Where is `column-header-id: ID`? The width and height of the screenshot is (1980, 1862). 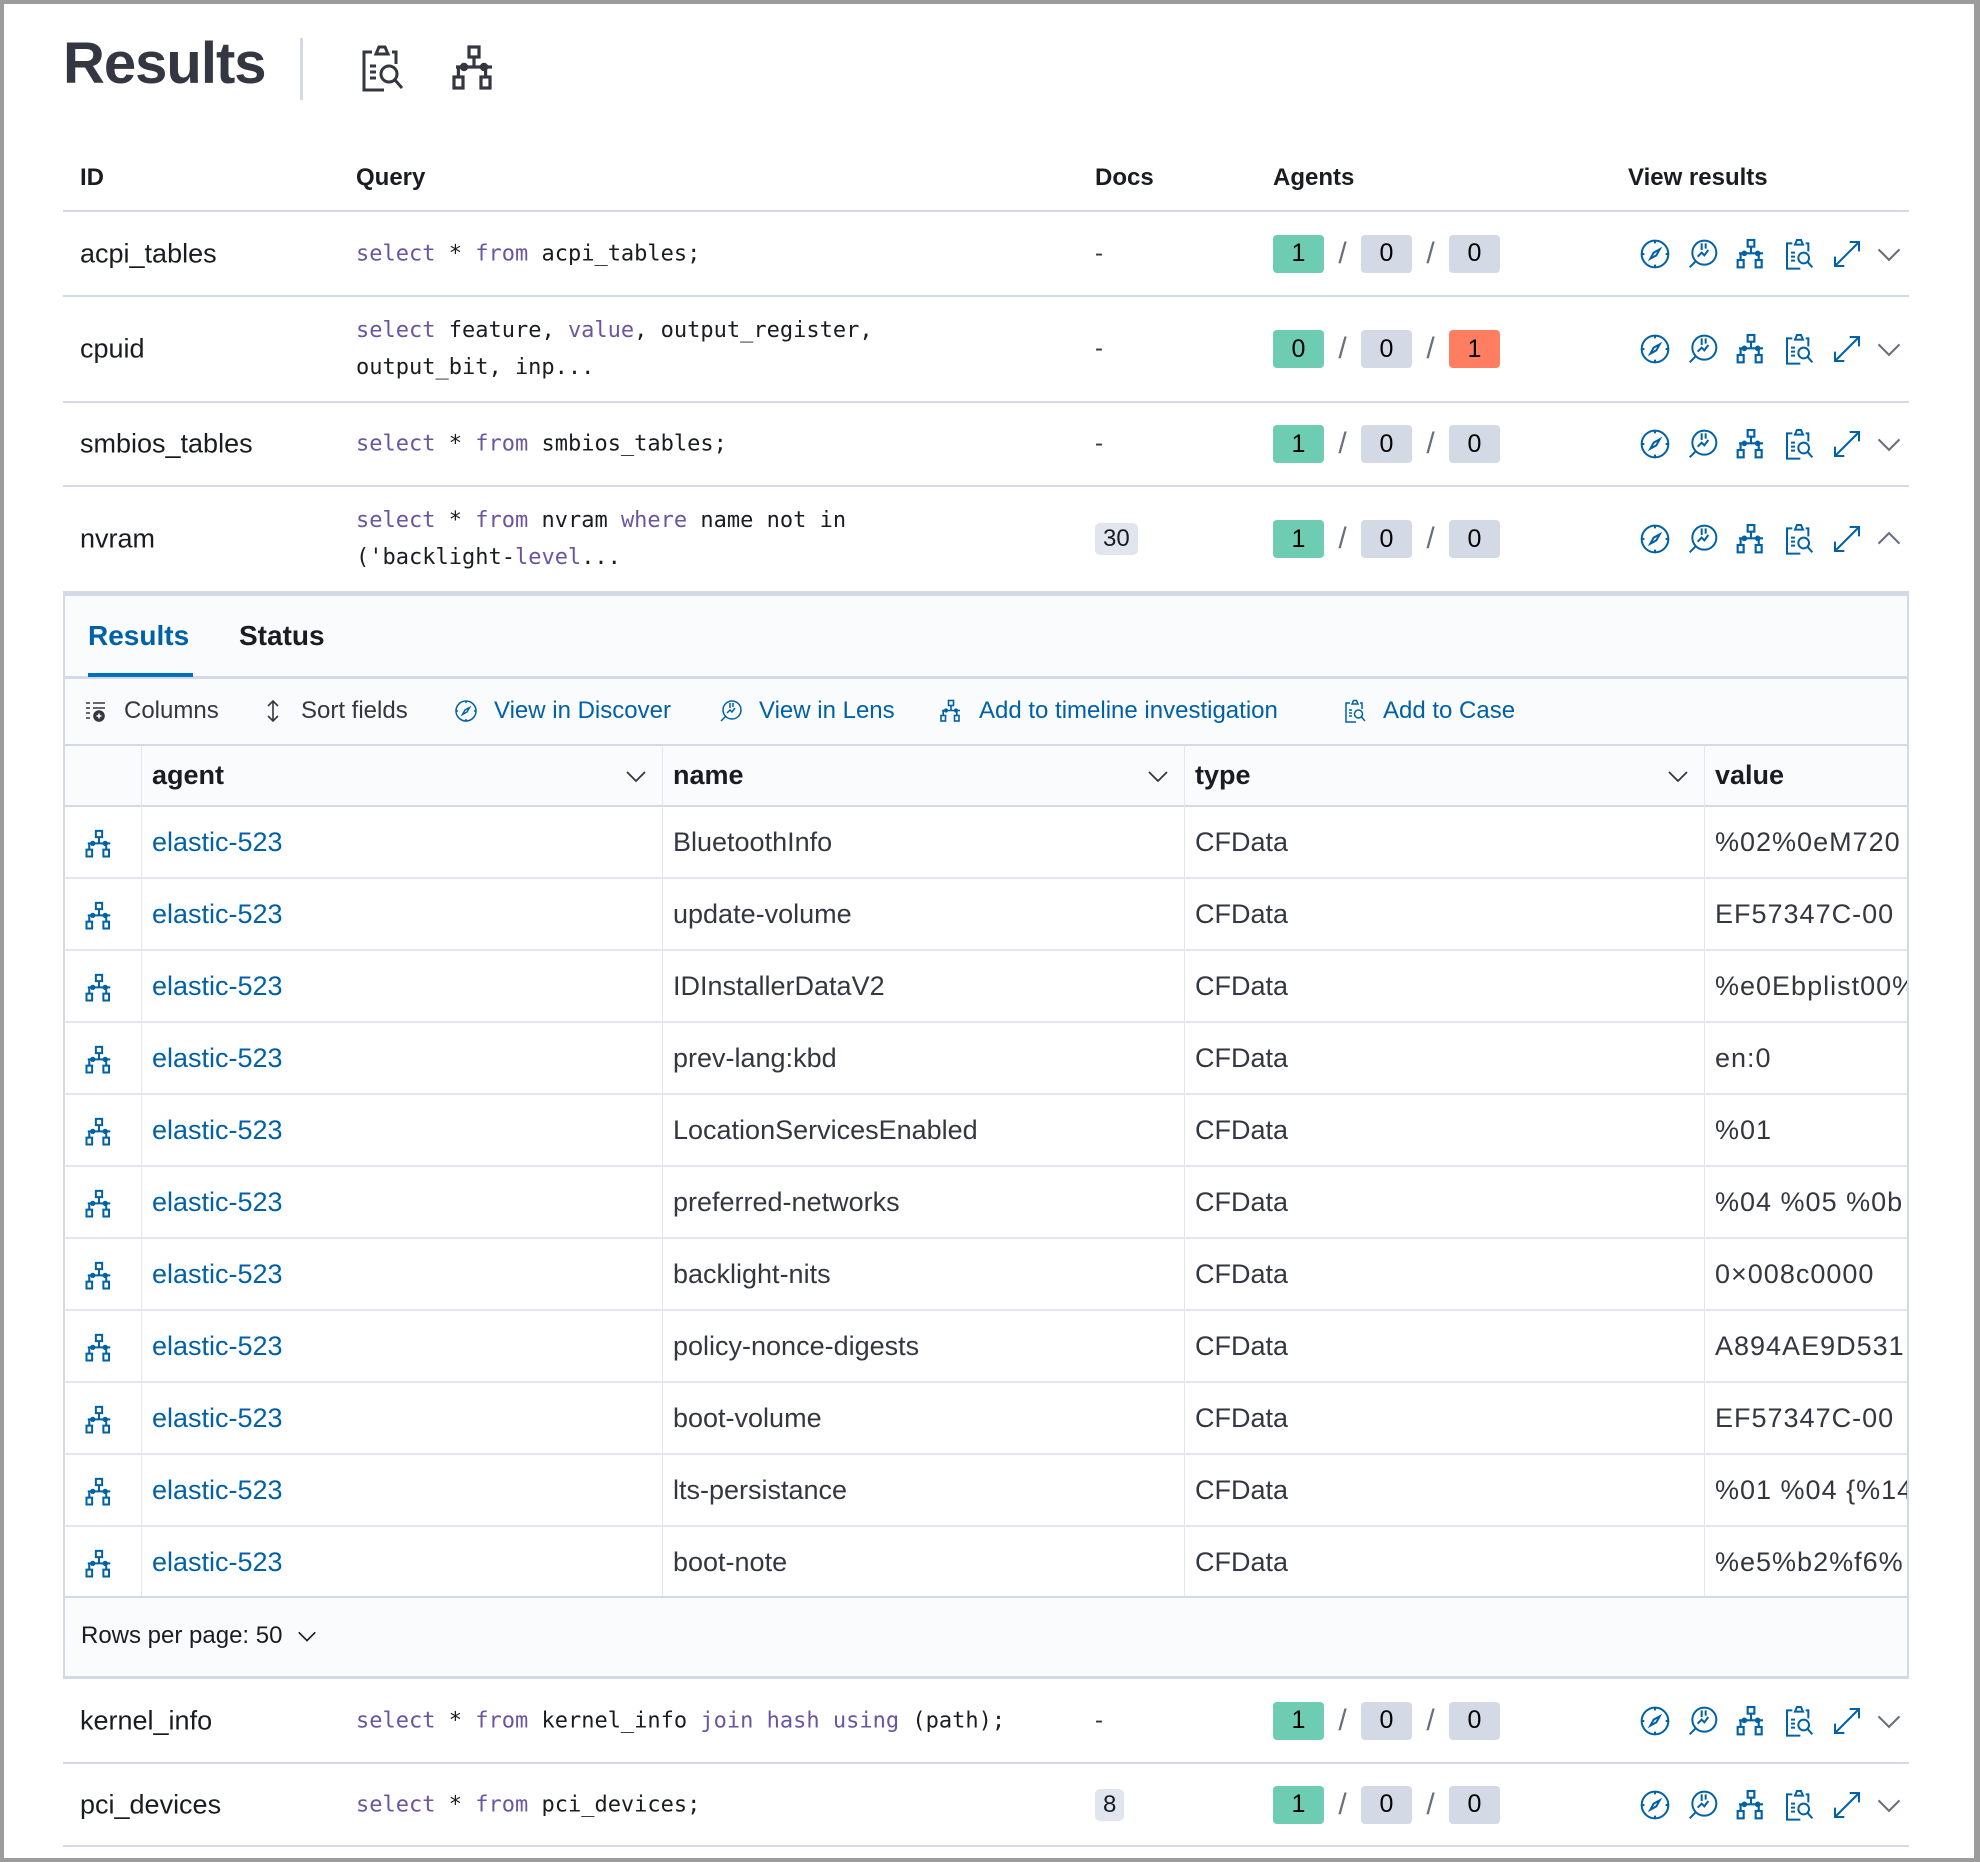
column-header-id: ID is located at coordinates (92, 177).